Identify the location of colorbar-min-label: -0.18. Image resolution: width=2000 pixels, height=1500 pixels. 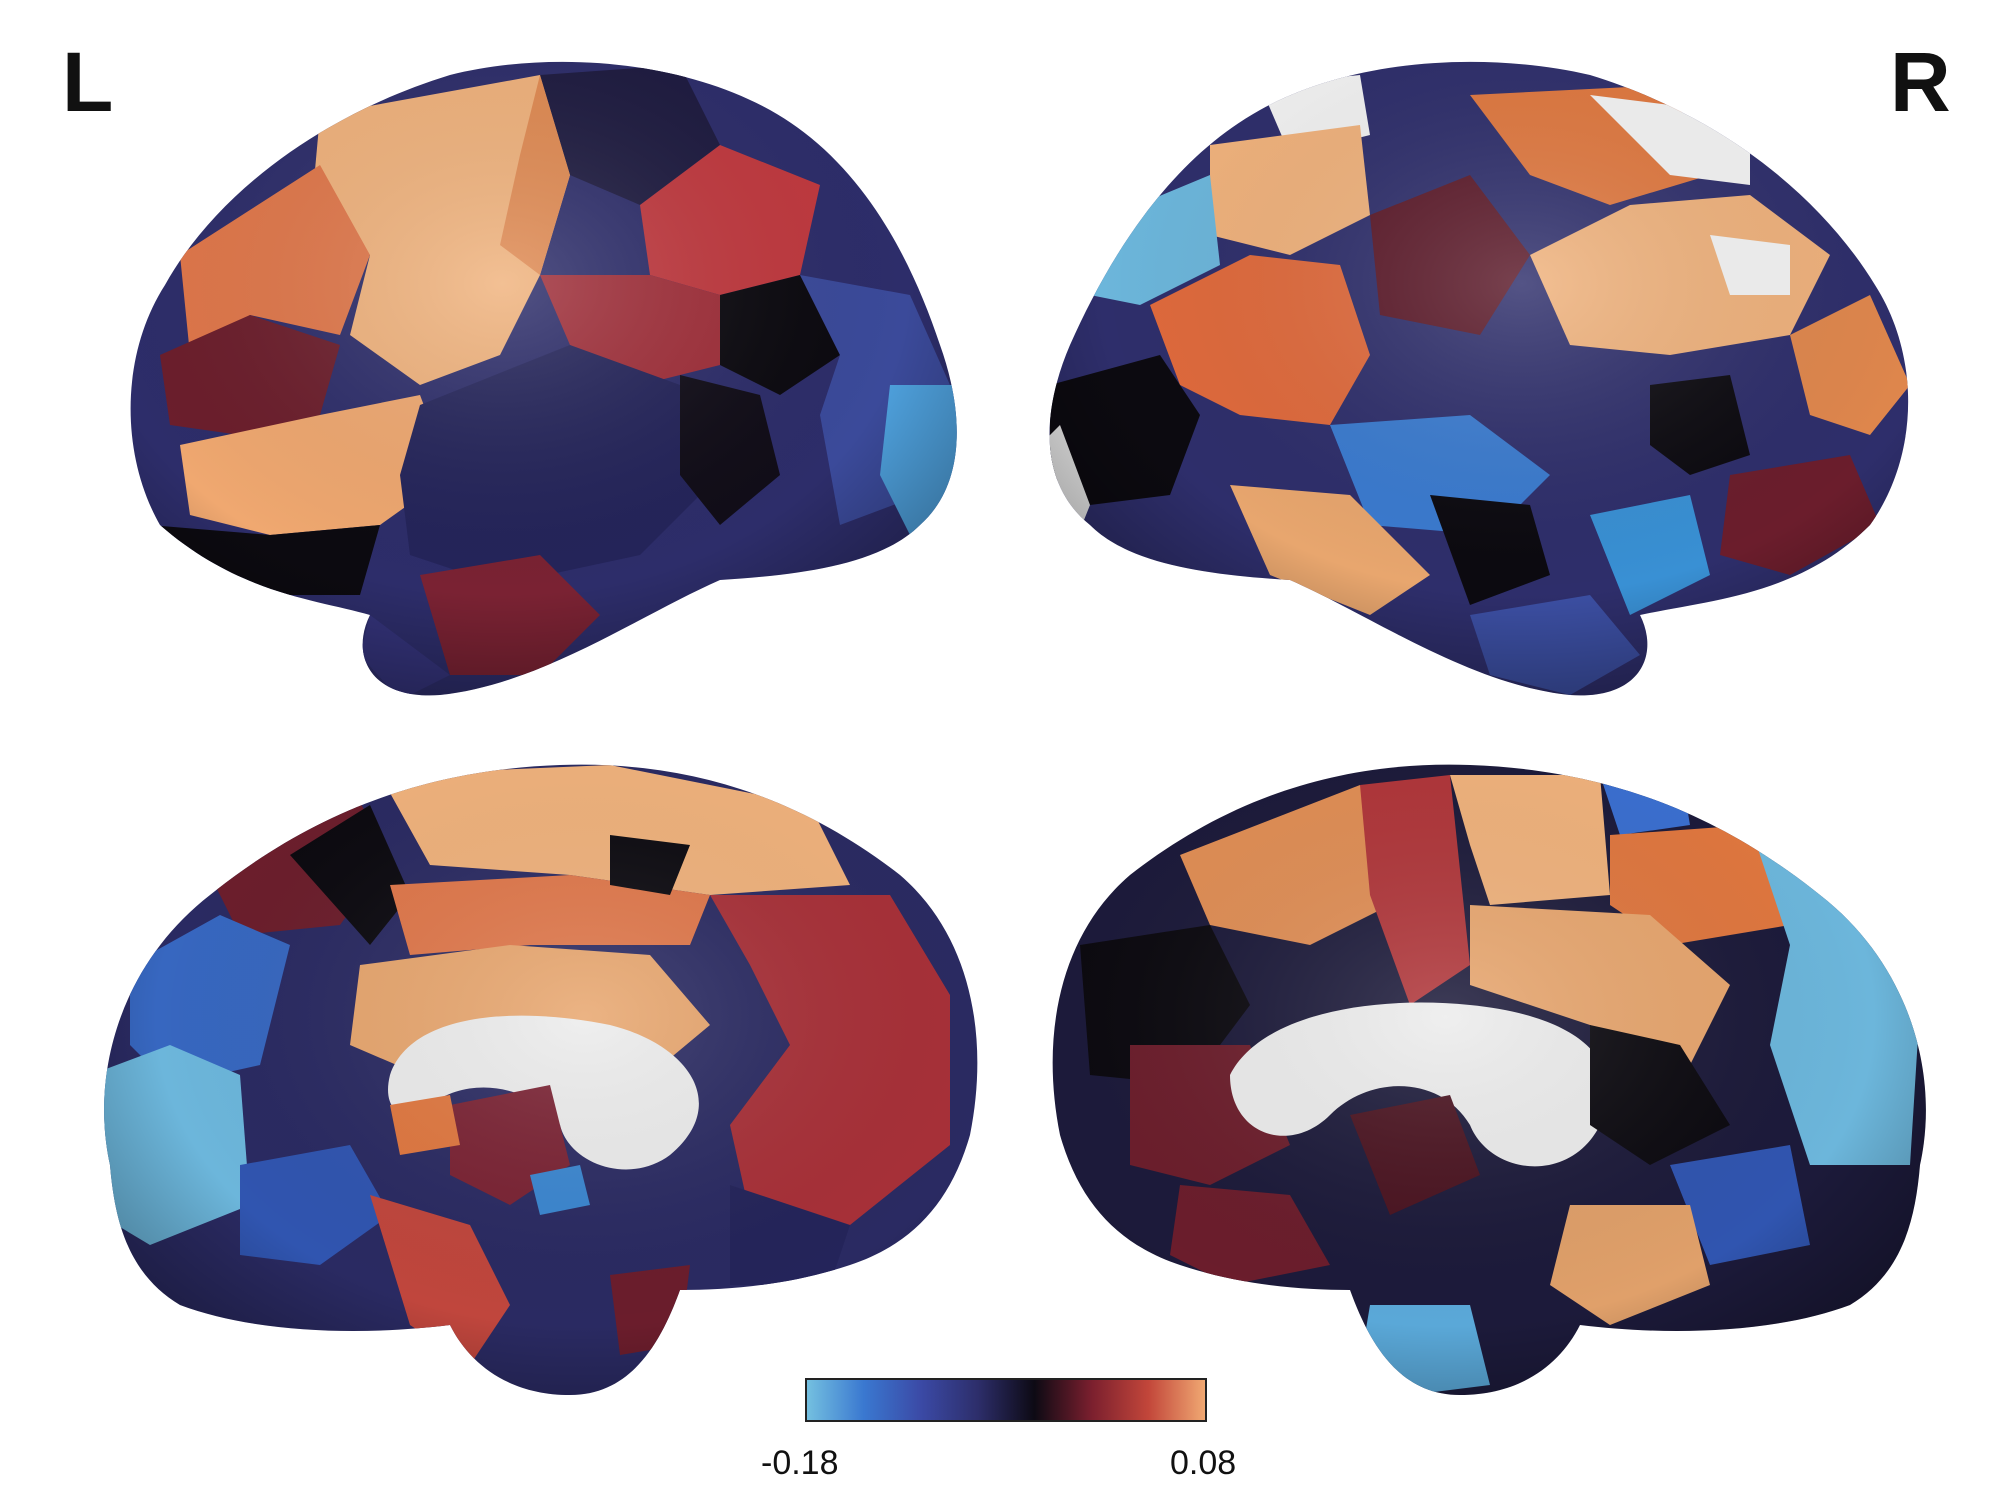
(800, 1463).